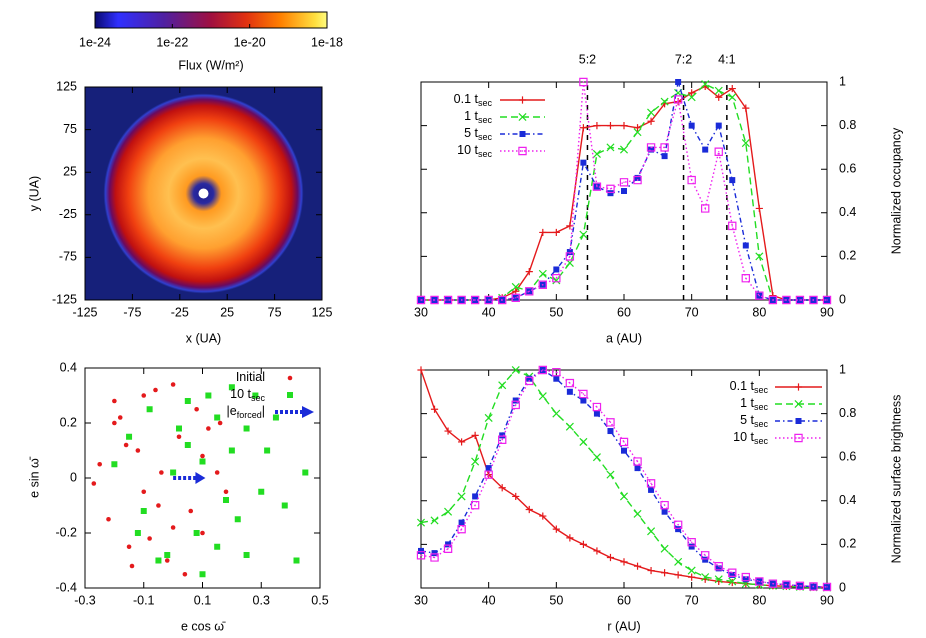  What do you see at coordinates (726, 59) in the screenshot?
I see `resonance-label: 4:1` at bounding box center [726, 59].